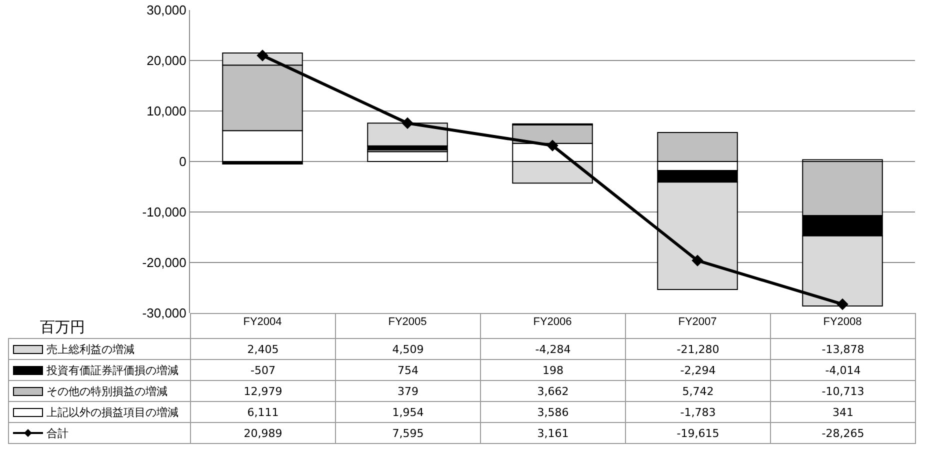 This screenshot has height=475, width=929. I want to click on data-label: -1,783, so click(698, 412).